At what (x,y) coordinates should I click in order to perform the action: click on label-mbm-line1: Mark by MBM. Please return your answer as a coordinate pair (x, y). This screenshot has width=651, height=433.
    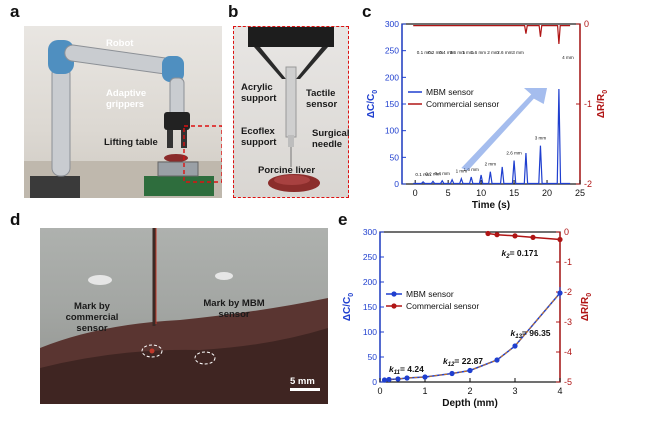
    Looking at the image, I should click on (234, 303).